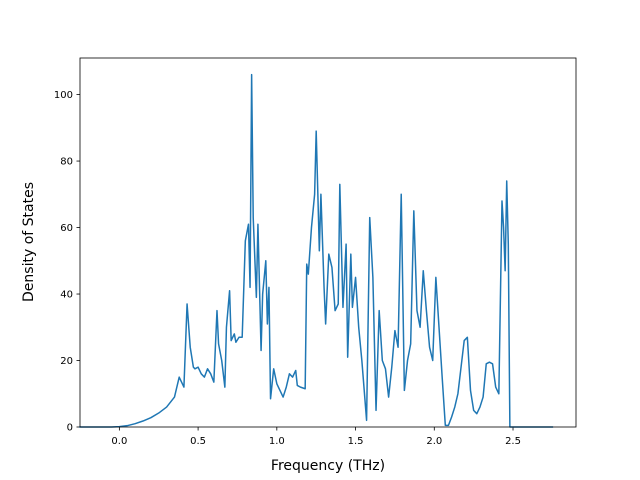  What do you see at coordinates (434, 441) in the screenshot?
I see `x-tick-label: 2.0` at bounding box center [434, 441].